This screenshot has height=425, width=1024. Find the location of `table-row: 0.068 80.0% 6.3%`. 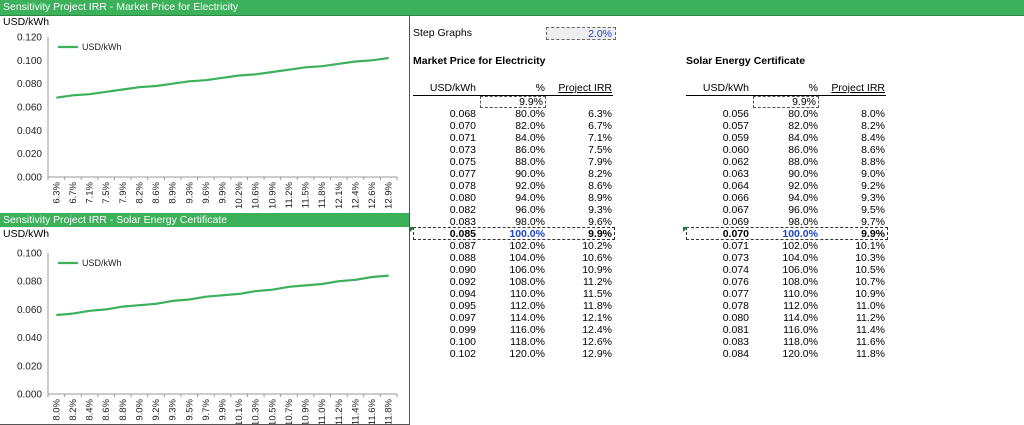

table-row: 0.068 80.0% 6.3% is located at coordinates (515, 114).